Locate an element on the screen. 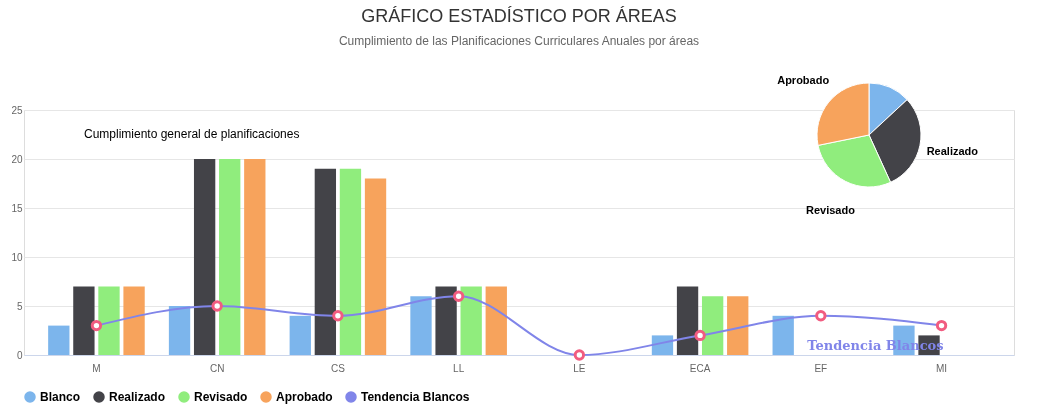 Image resolution: width=1064 pixels, height=417 pixels. y-tick-label: 10 is located at coordinates (17, 257).